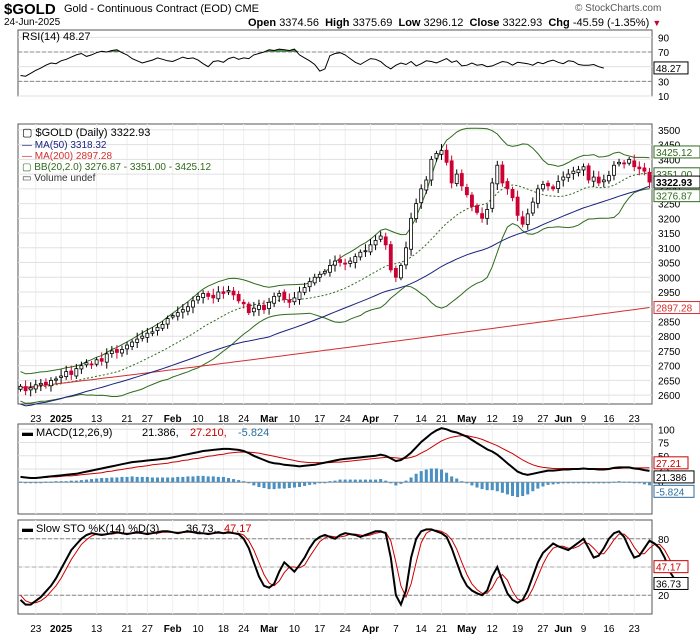 This screenshot has height=639, width=700. Describe the element at coordinates (518, 629) in the screenshot. I see `sto-x-label: 19` at that location.